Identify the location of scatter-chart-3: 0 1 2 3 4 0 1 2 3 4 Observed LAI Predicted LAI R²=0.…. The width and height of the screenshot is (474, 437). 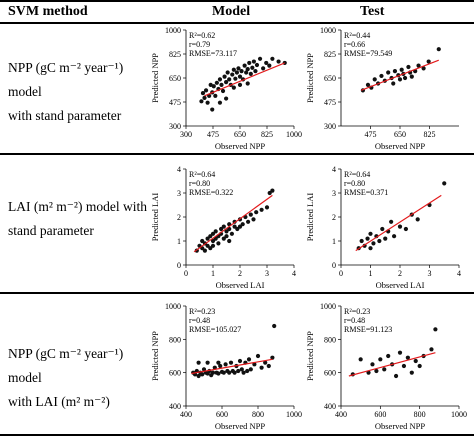
(383, 227).